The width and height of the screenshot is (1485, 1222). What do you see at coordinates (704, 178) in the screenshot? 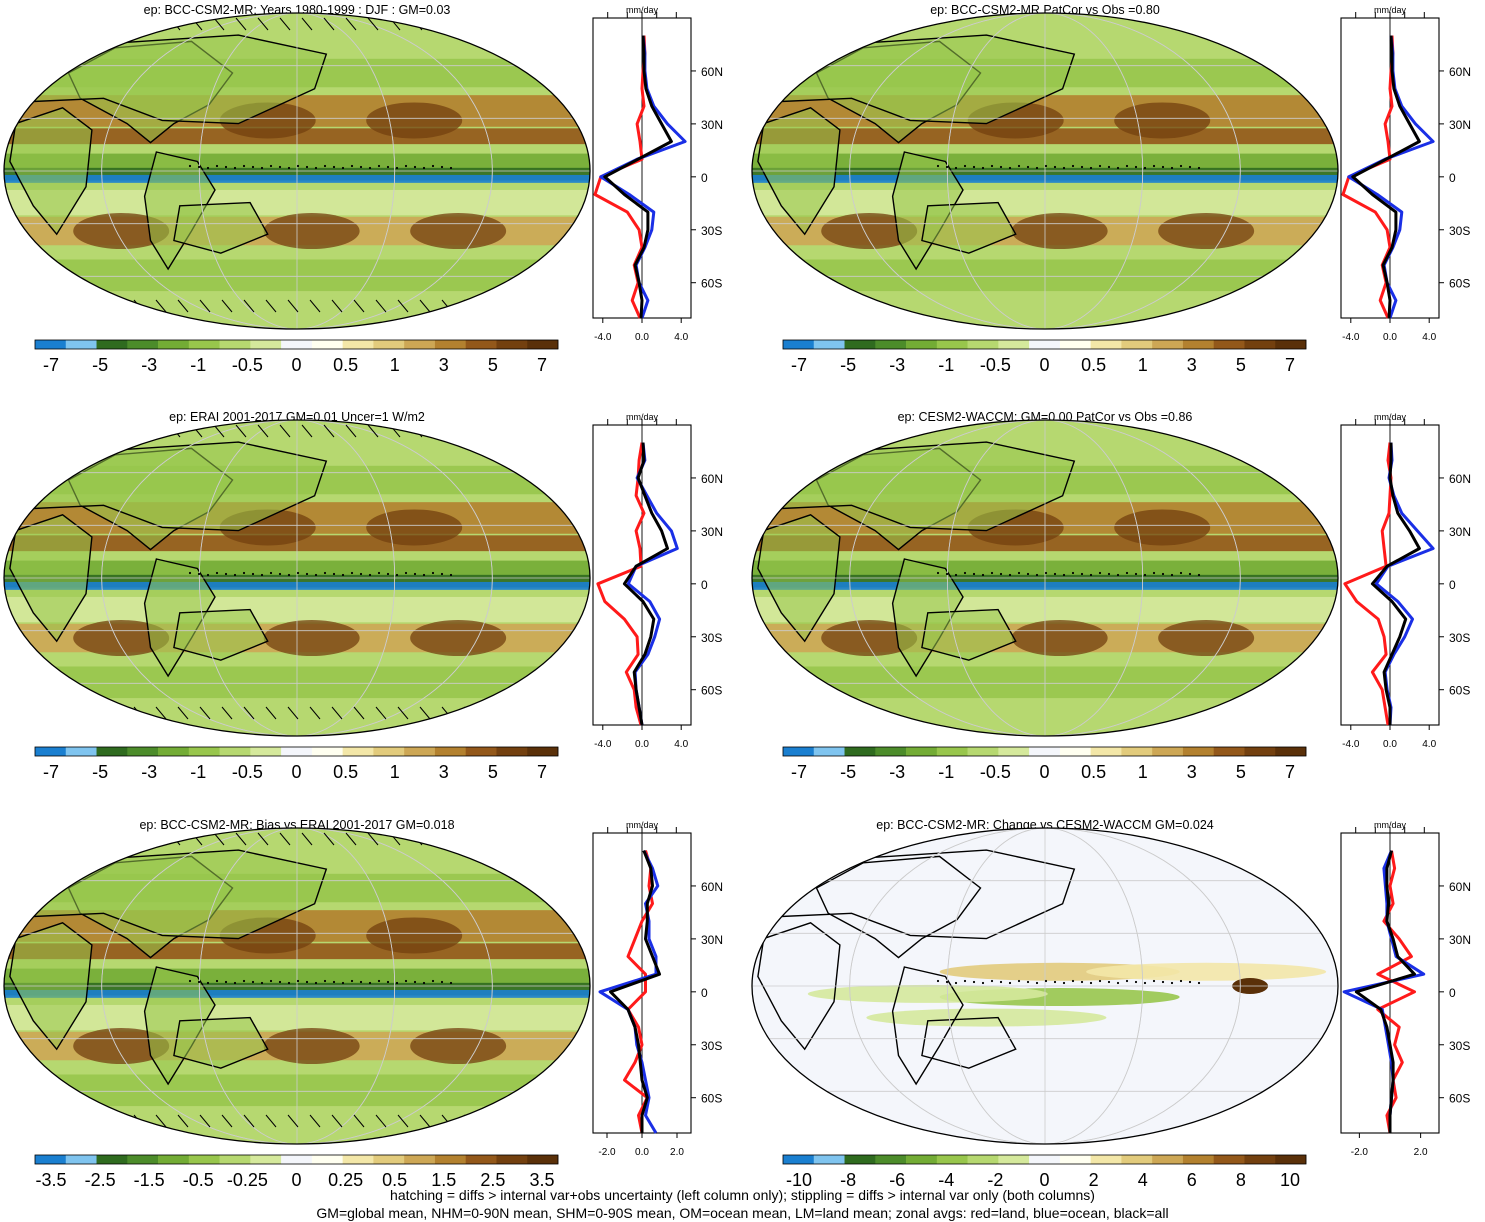
I see `zonal-lat-label: 0` at bounding box center [704, 178].